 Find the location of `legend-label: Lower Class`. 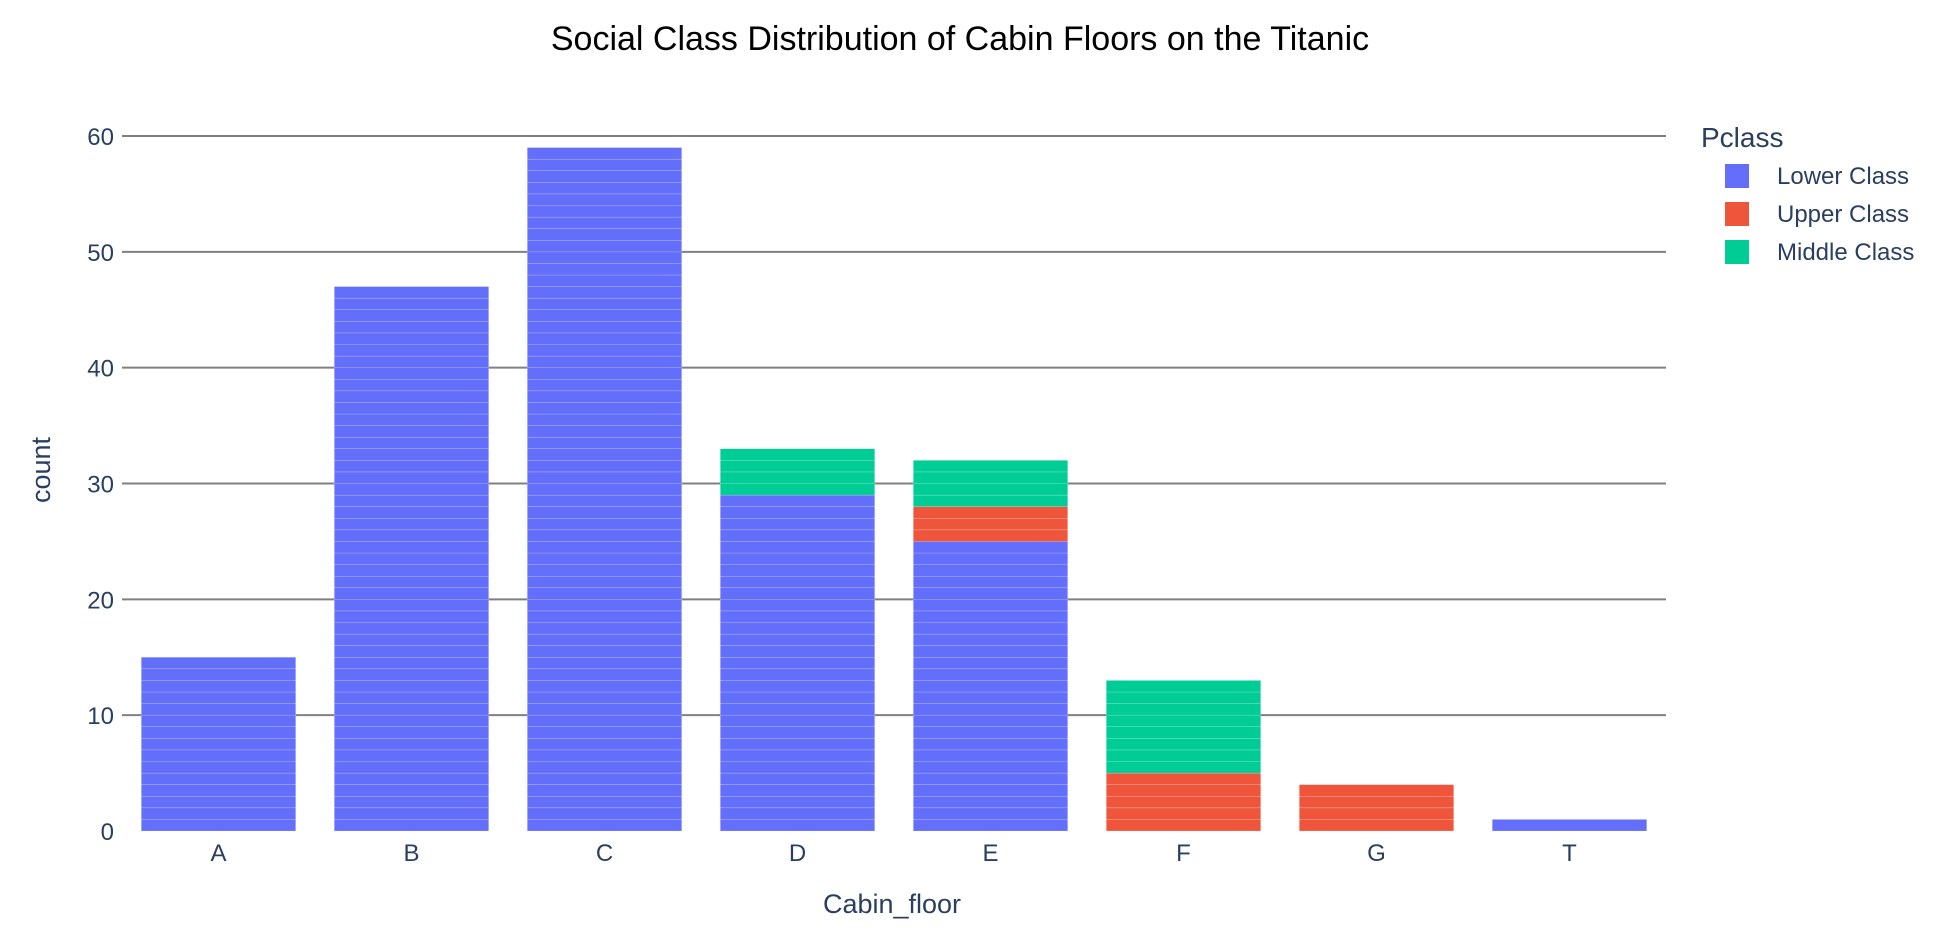

legend-label: Lower Class is located at coordinates (1843, 176).